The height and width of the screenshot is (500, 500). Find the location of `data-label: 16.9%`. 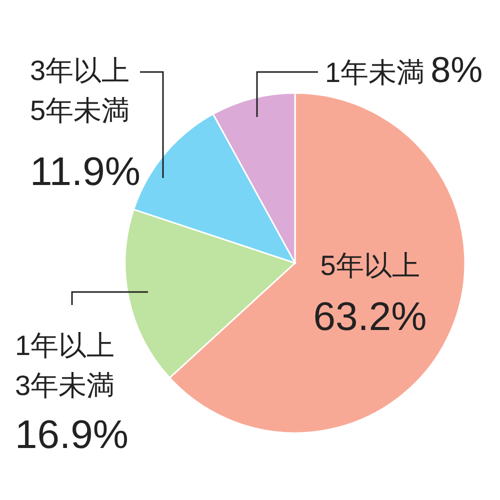

data-label: 16.9% is located at coordinates (71, 435).